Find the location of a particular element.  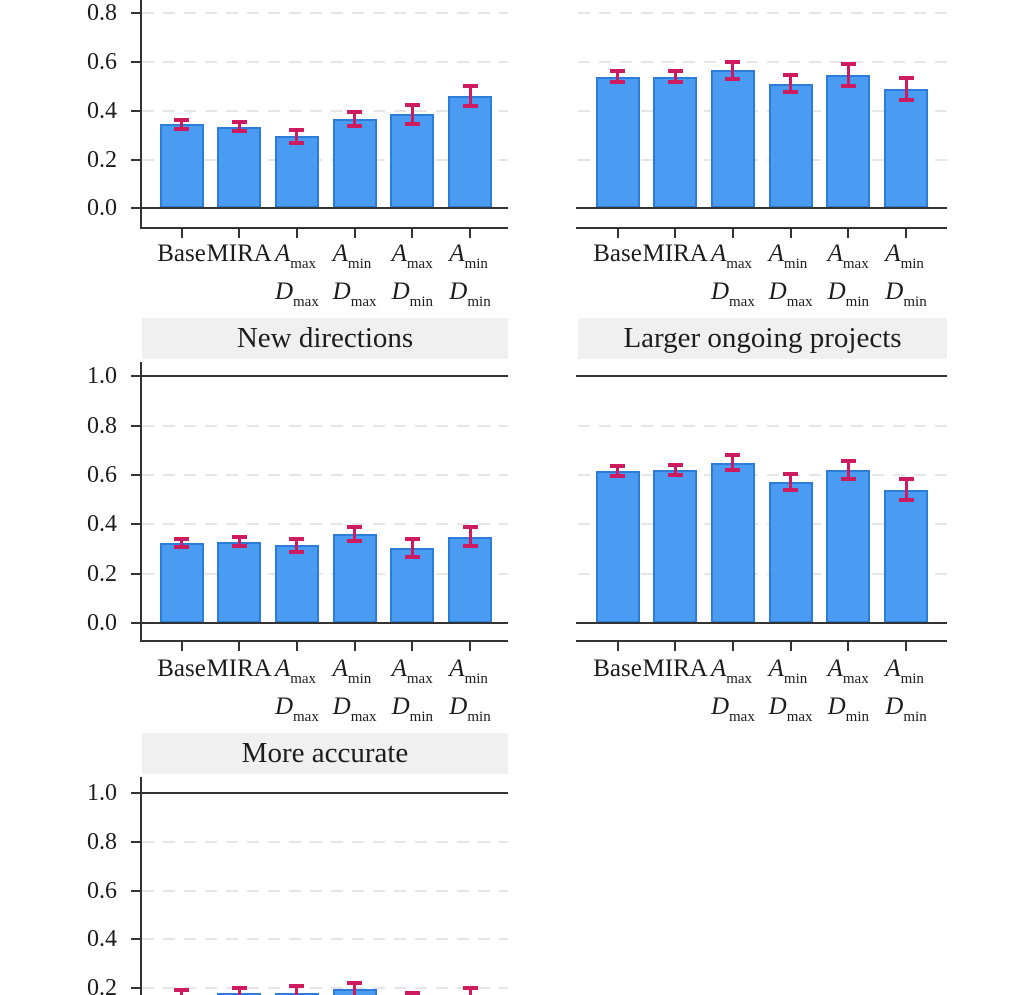

y-tick-label: 0.6 is located at coordinates (102, 61).